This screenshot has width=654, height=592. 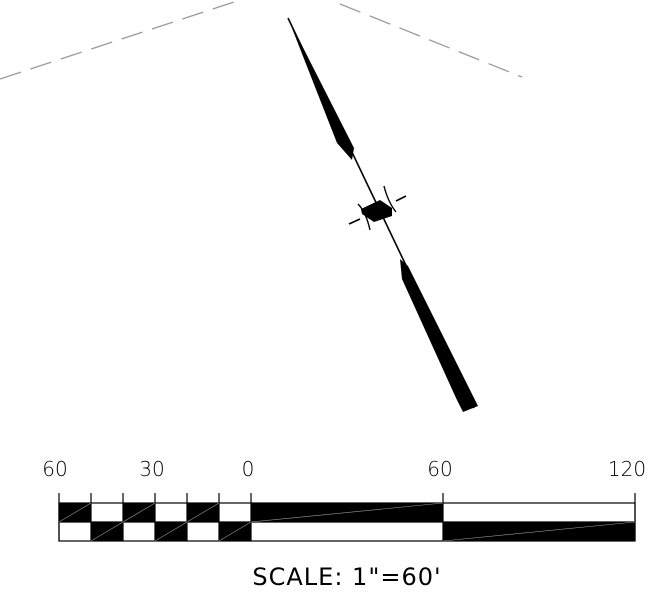 I want to click on north-arrow-cross-left, so click(x=354, y=221).